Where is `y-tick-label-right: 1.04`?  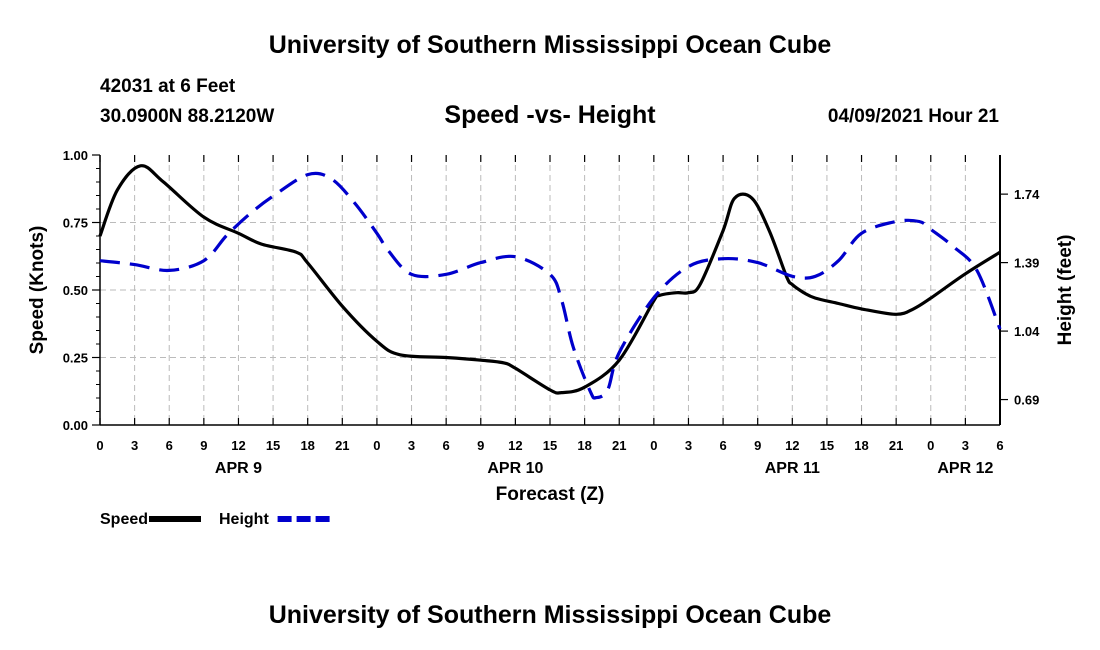
y-tick-label-right: 1.04 is located at coordinates (1027, 331).